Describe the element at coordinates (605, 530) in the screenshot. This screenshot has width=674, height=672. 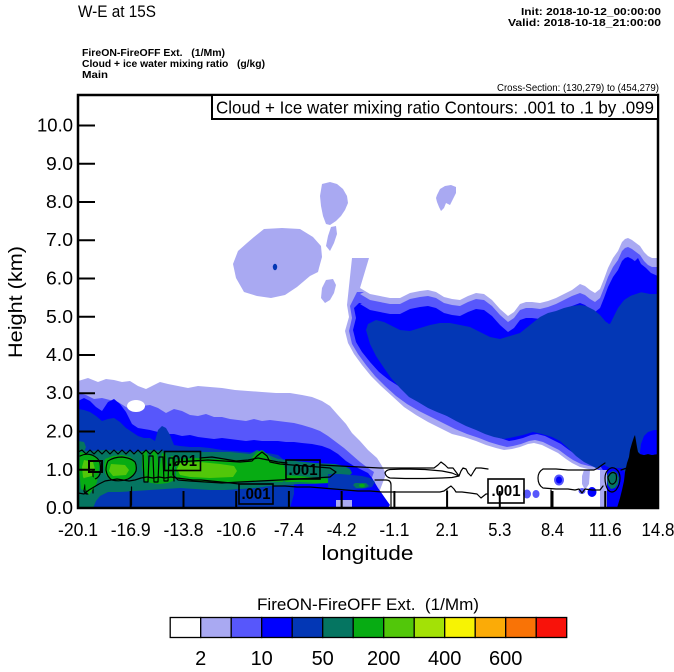
I see `svg-text: 11.6` at that location.